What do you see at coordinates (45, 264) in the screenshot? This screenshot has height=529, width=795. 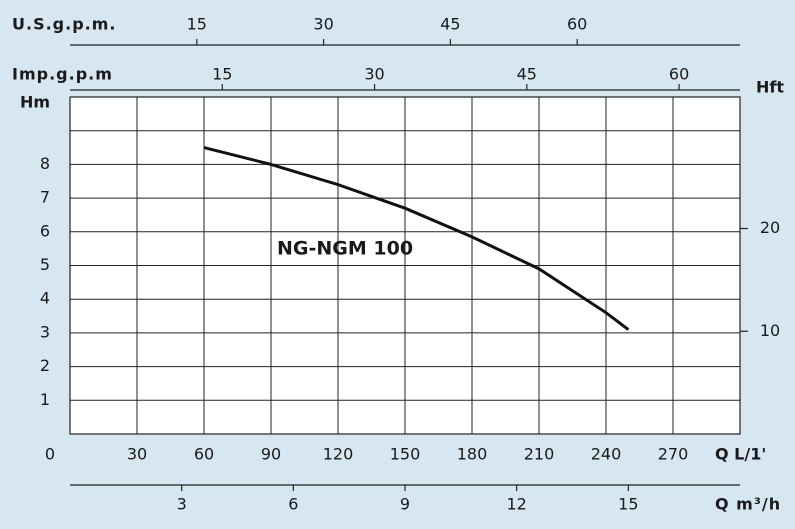 I see `y-tick-label: 5` at bounding box center [45, 264].